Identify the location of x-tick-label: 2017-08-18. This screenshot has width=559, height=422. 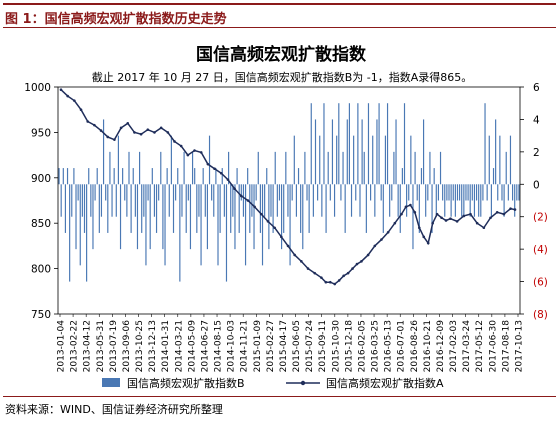
(506, 346).